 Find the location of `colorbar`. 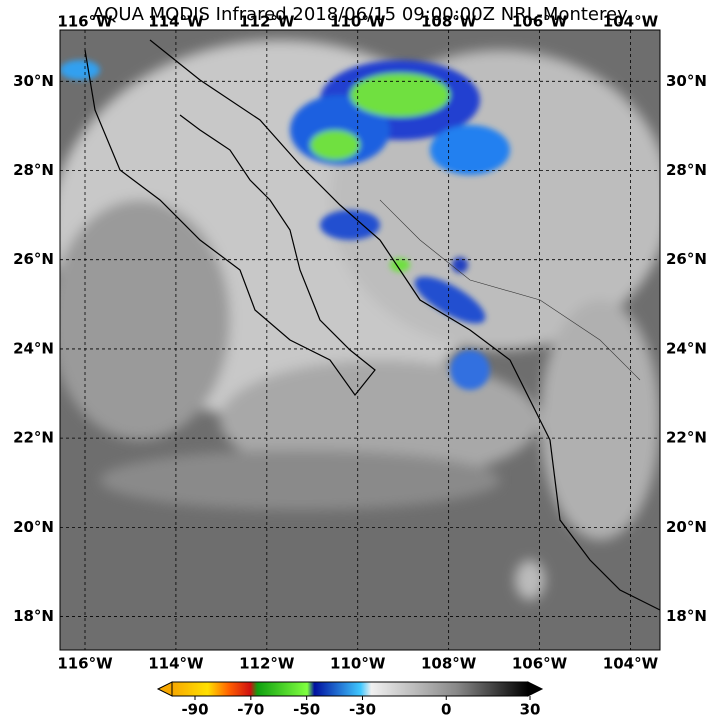

colorbar is located at coordinates (350, 689).